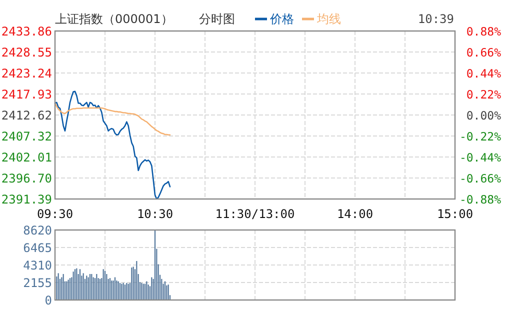 This screenshot has width=505, height=330. Describe the element at coordinates (37, 283) in the screenshot. I see `y-tick-label: 2155` at that location.